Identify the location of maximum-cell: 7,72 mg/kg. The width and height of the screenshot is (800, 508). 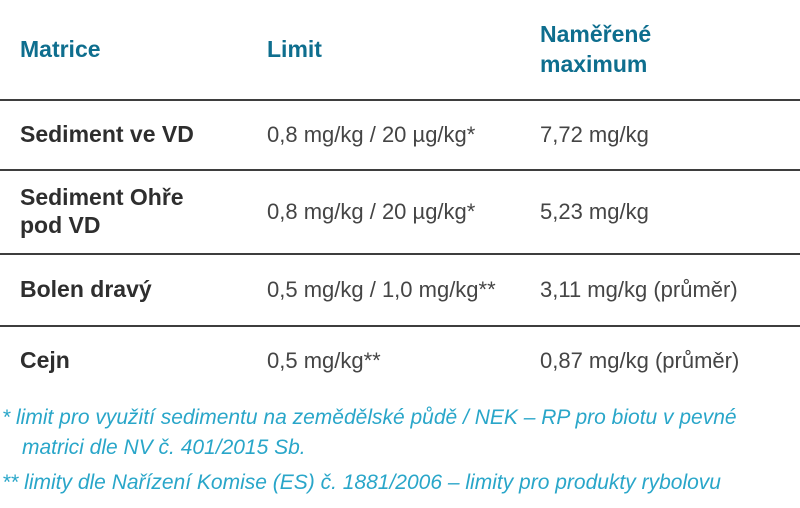
(594, 134).